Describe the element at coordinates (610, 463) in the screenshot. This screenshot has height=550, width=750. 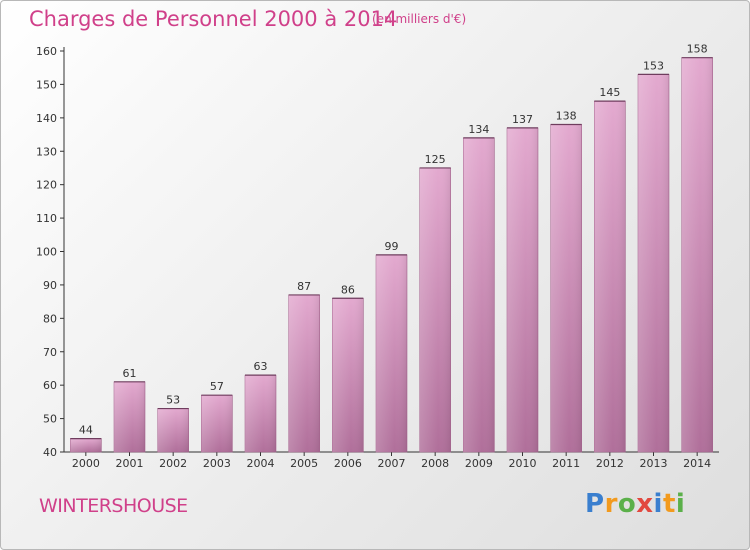
I see `x-tick-label: 2012` at that location.